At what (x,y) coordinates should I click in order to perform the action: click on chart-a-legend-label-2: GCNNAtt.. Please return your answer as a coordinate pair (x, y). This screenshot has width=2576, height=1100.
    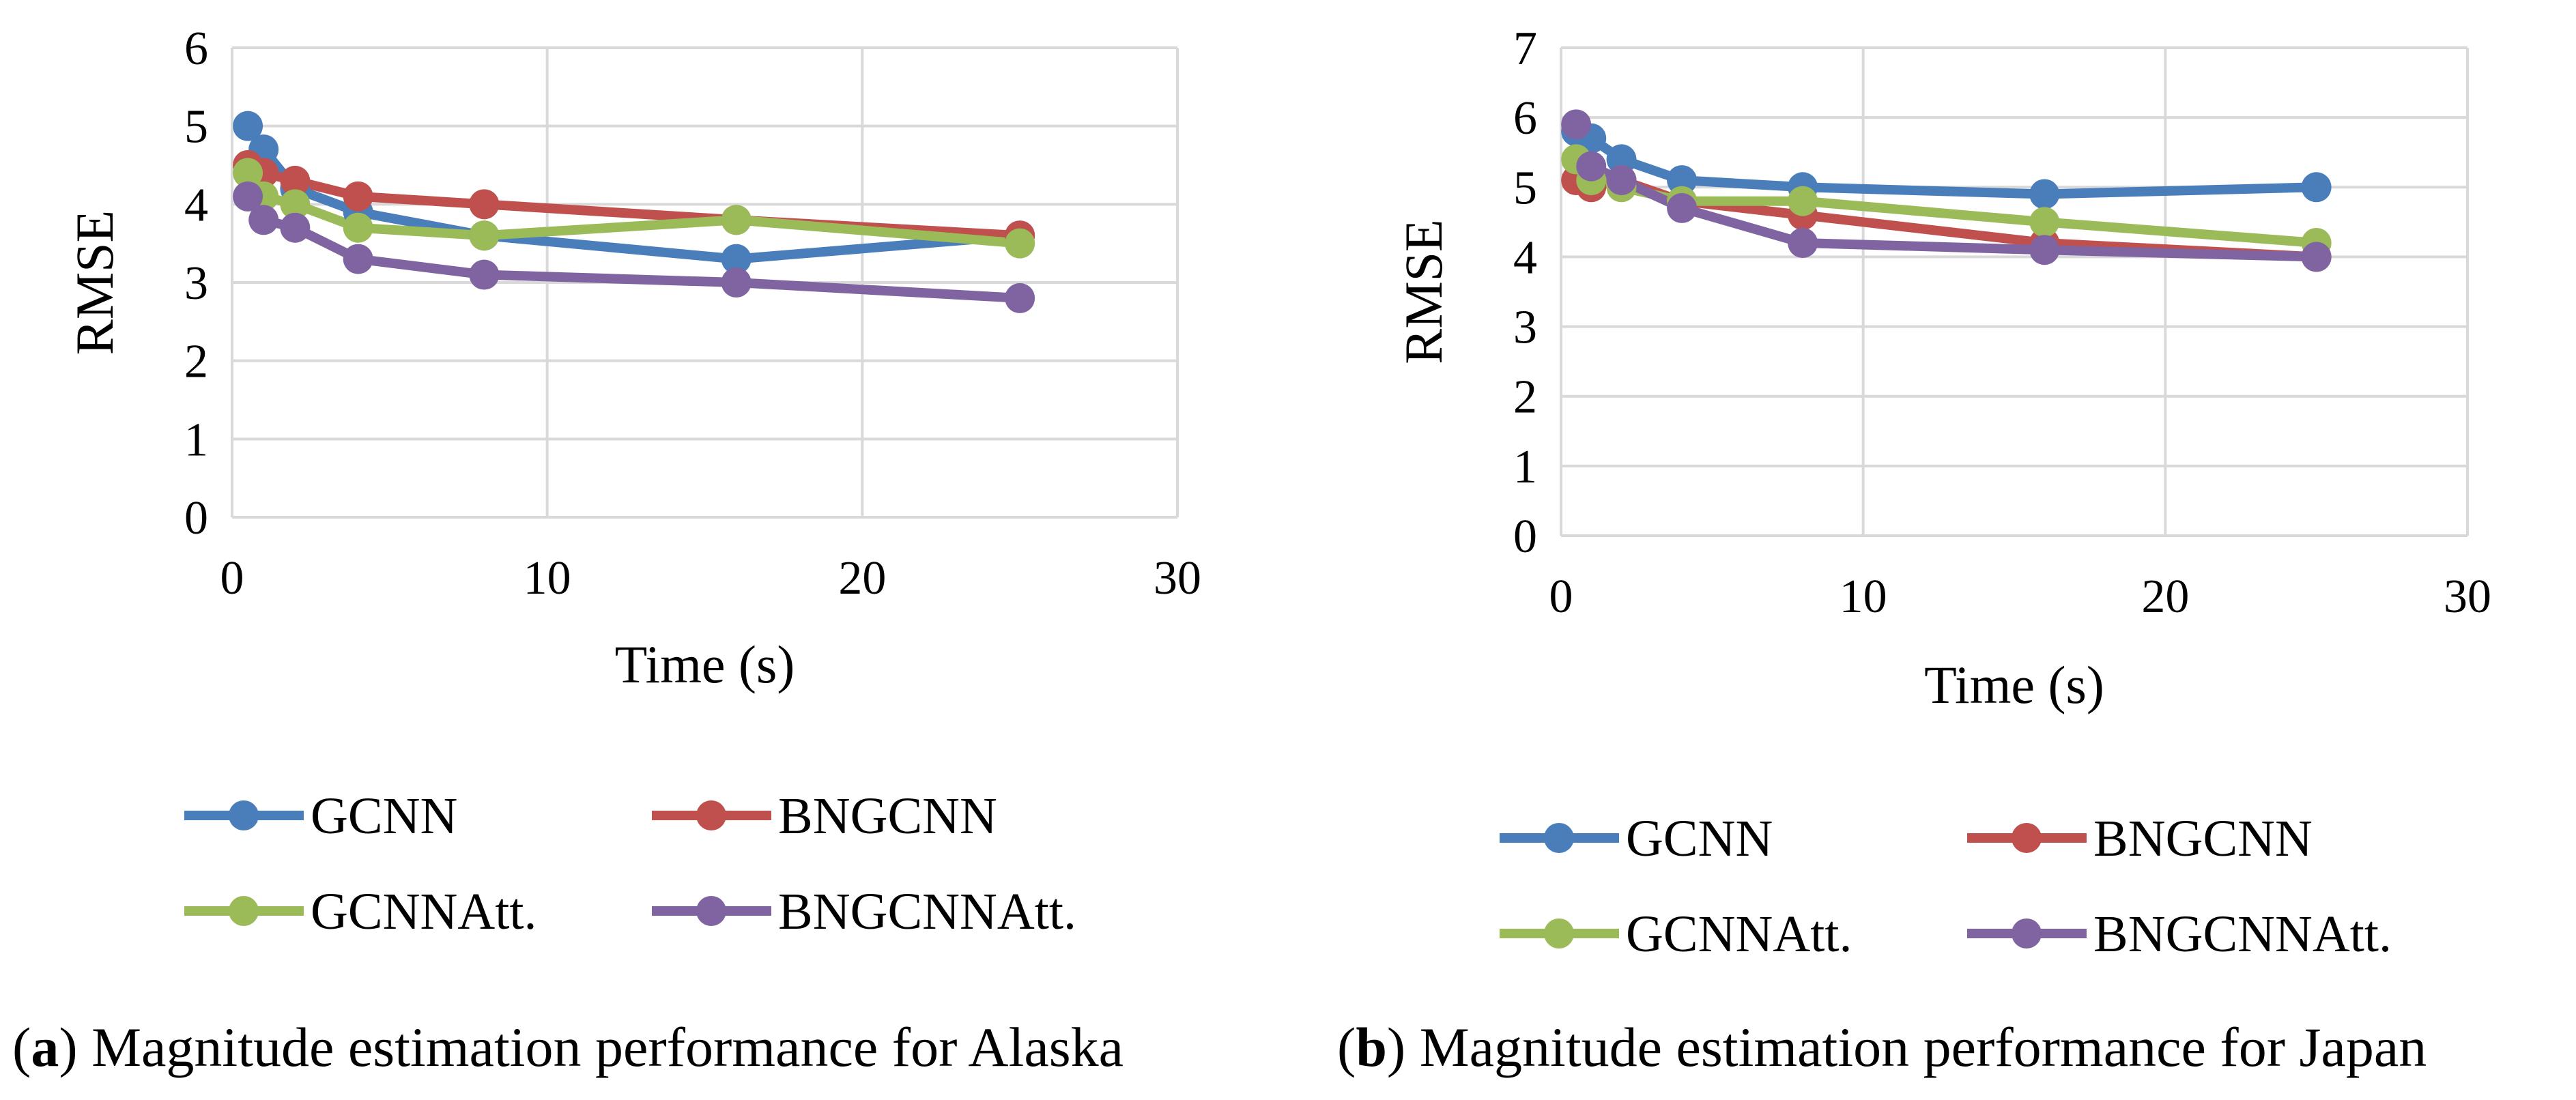
    Looking at the image, I should click on (423, 911).